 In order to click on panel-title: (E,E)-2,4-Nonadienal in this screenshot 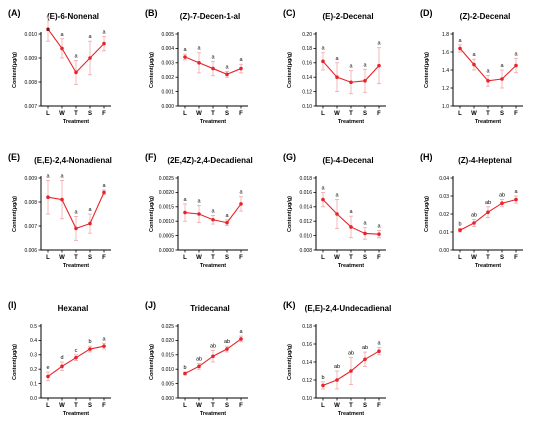, I will do `click(73, 160)`.